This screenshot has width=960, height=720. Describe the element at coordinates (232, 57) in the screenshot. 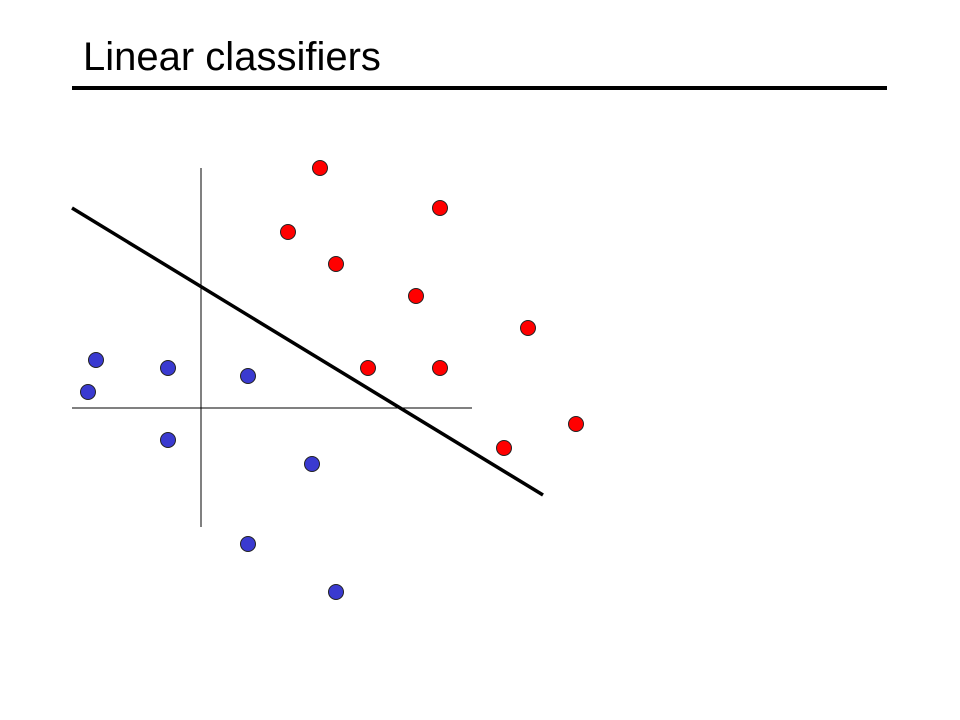

I see `slide-title: Linear classifiers` at that location.